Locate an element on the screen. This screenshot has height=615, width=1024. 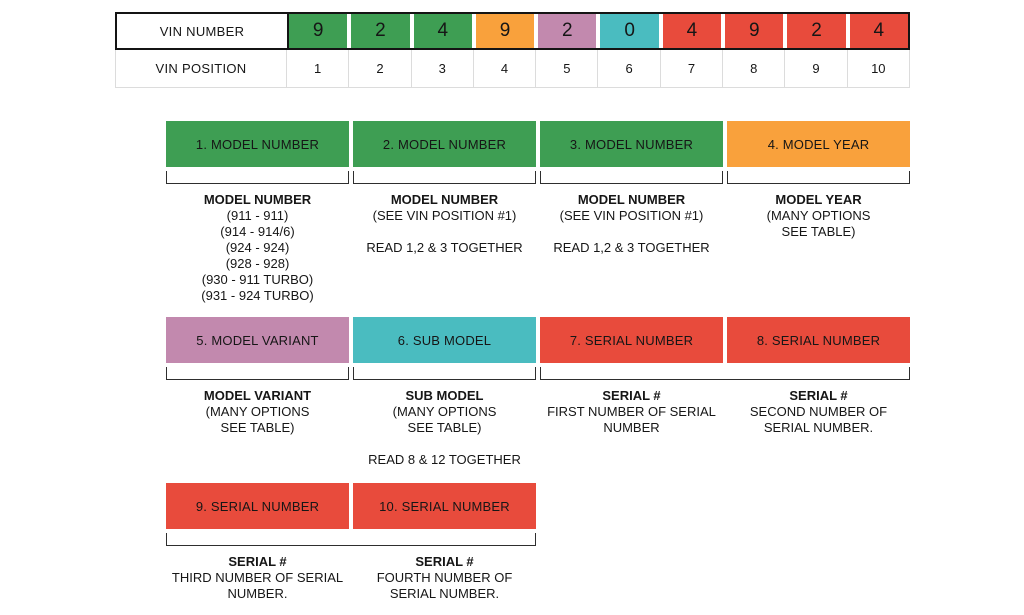
description-title: MODEL VARIANT is located at coordinates (257, 395).